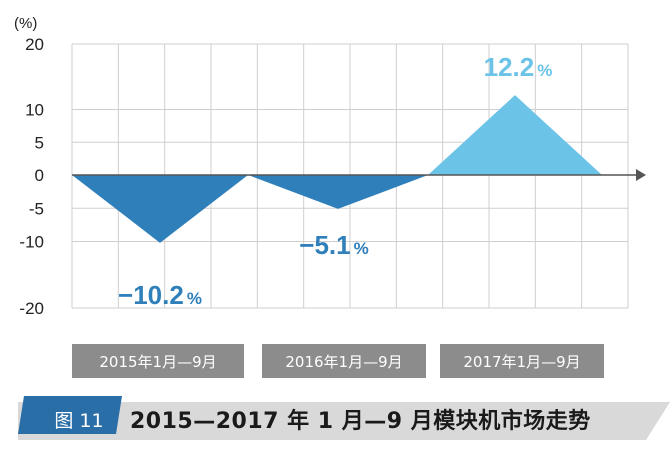  Describe the element at coordinates (158, 361) in the screenshot. I see `period-label-2015: 2015年1月—9月` at that location.